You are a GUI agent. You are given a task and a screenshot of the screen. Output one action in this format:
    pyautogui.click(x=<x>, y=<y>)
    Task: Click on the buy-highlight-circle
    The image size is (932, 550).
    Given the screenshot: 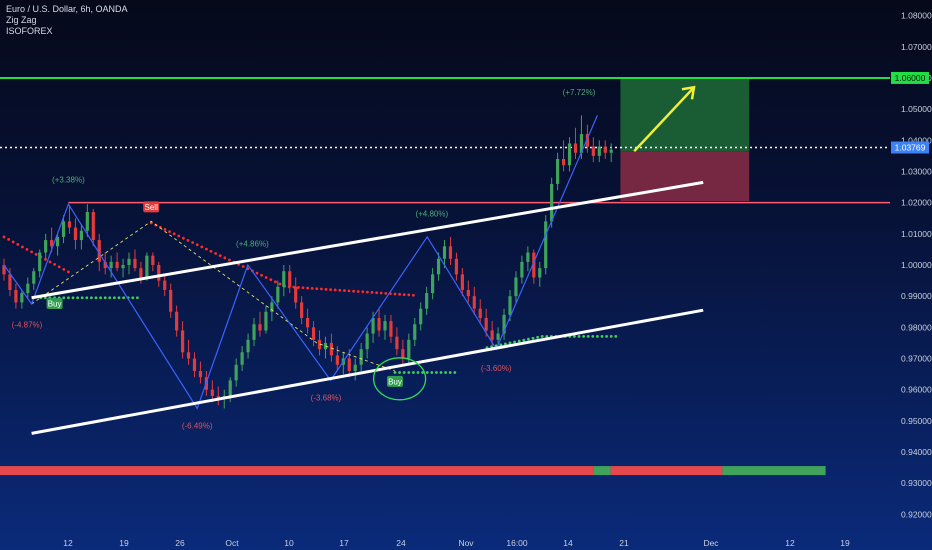 What is the action you would take?
    pyautogui.click(x=399, y=379)
    